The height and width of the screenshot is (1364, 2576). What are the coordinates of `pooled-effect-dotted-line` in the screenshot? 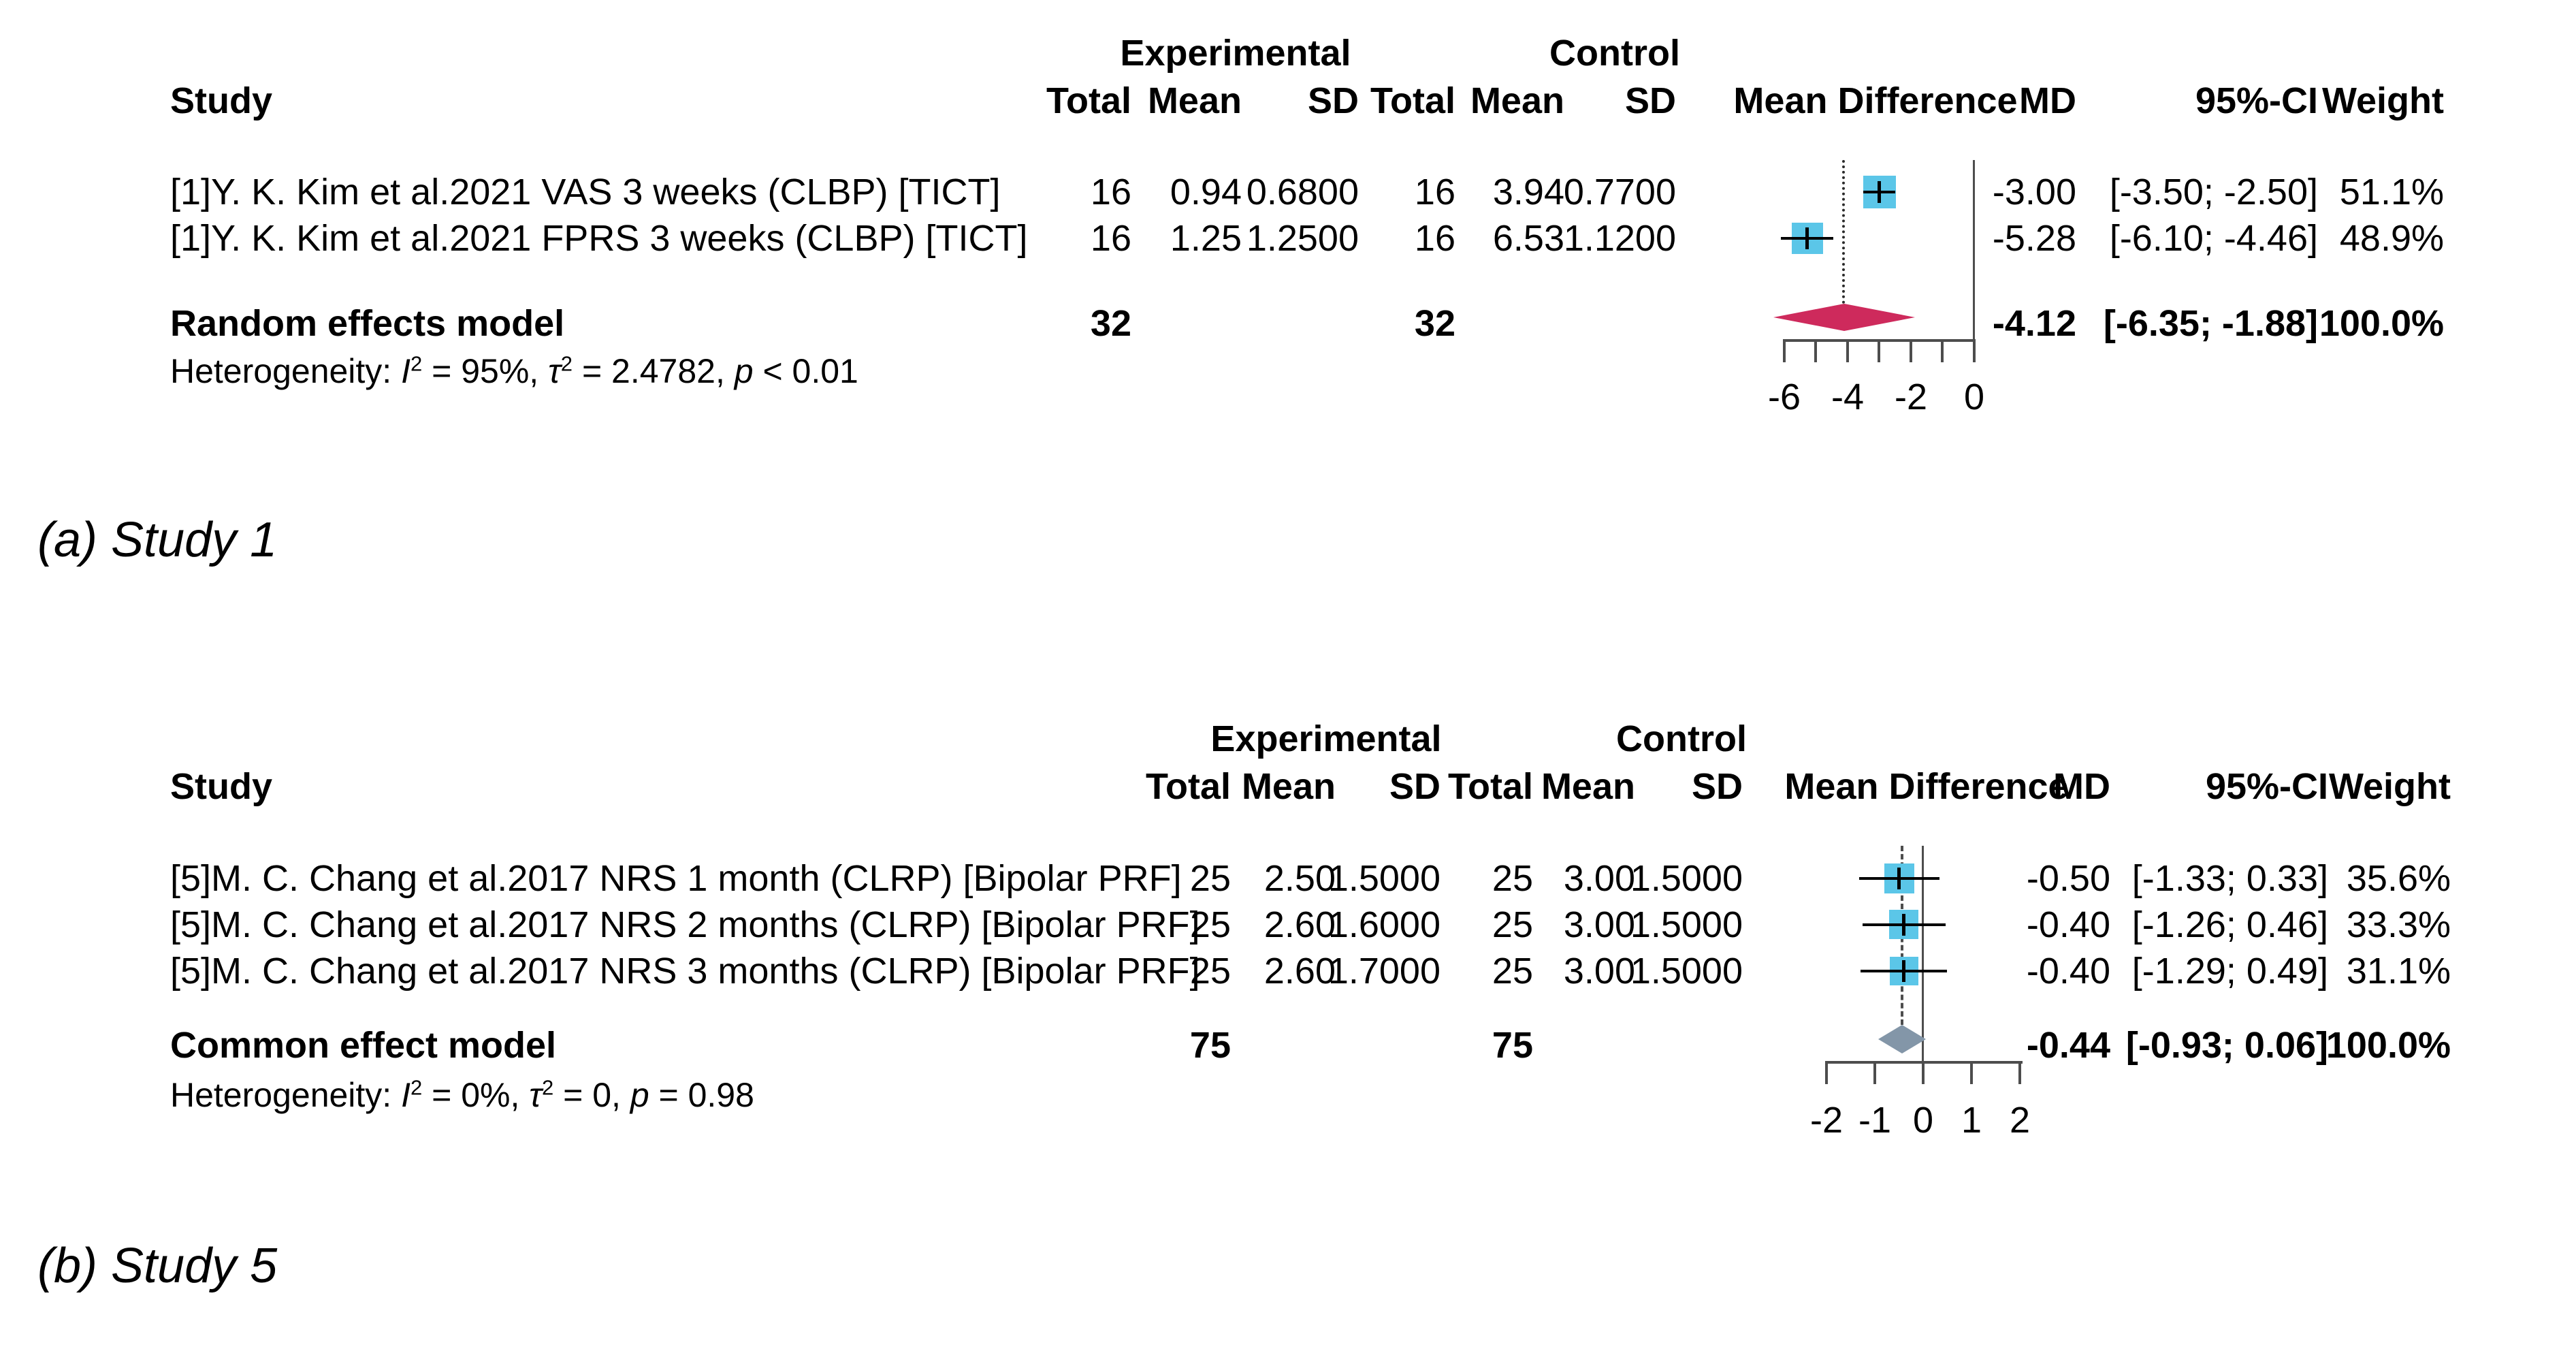 It's located at (1844, 232).